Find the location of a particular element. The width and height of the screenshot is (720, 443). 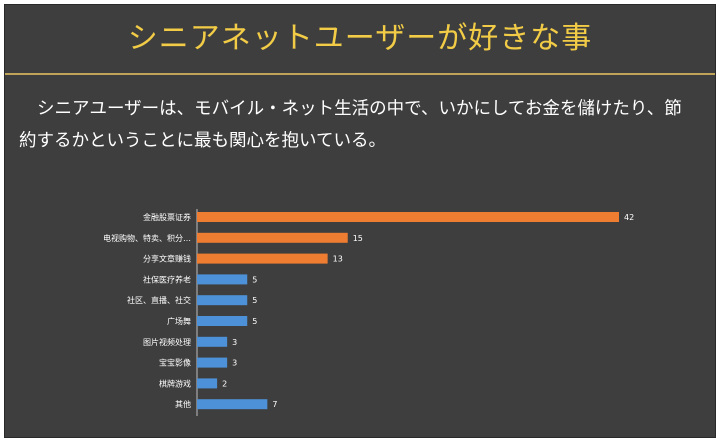

category-label: 社区、直播、社交 is located at coordinates (159, 300).